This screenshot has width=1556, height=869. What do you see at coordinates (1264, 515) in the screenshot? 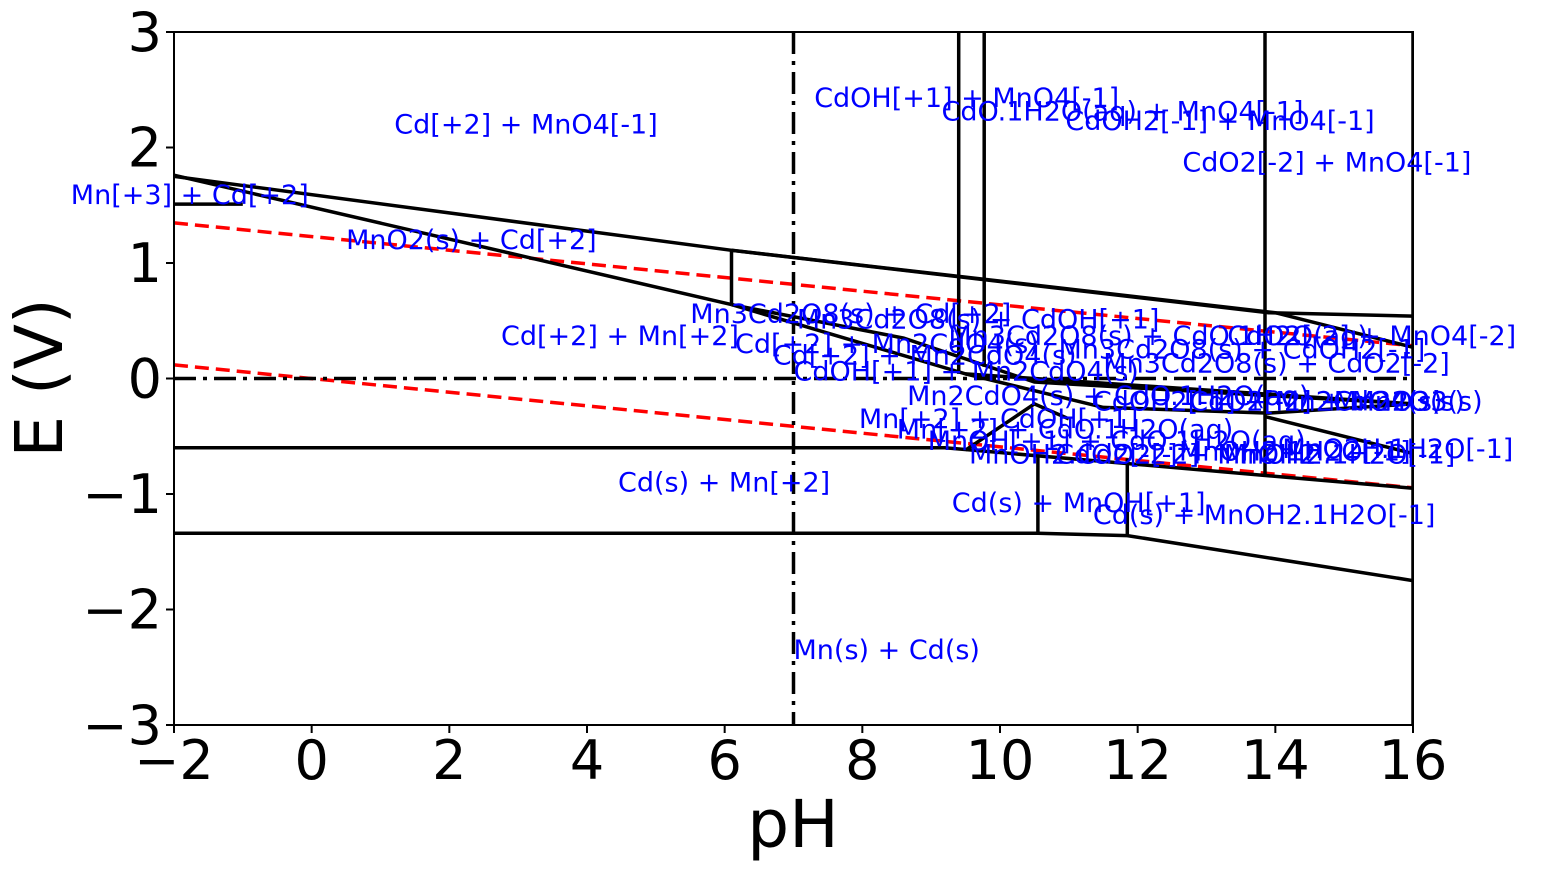
I see `region-label: Cd(s) + MnOH2.1H2O[-1]` at bounding box center [1264, 515].